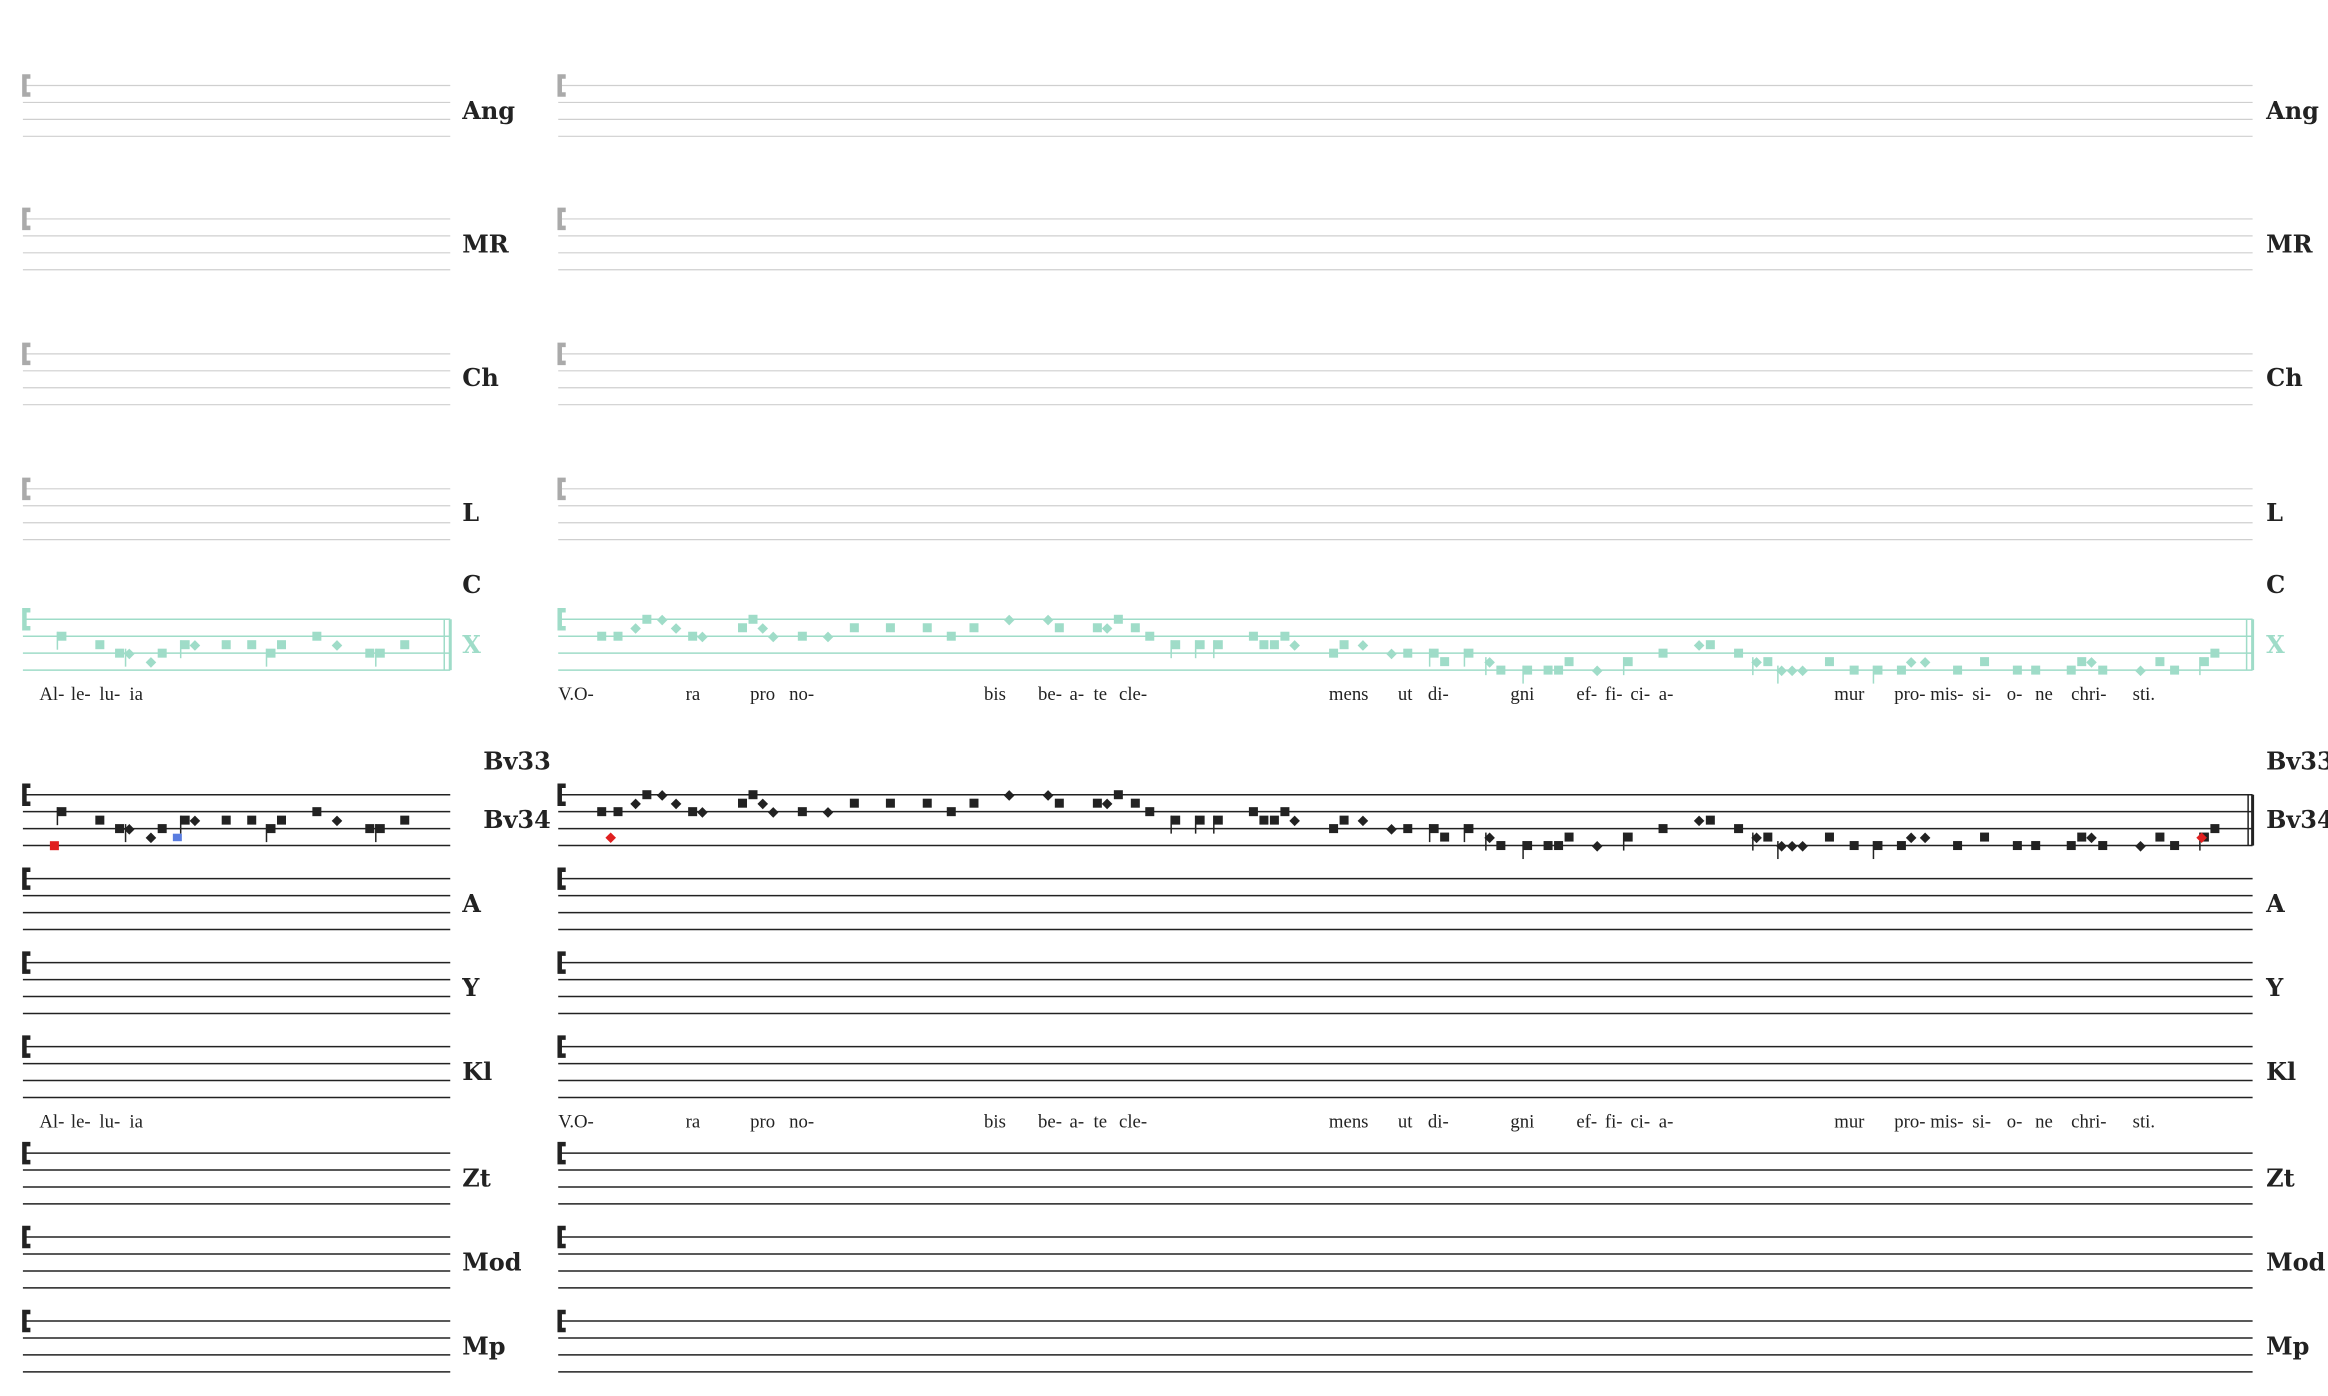 The width and height of the screenshot is (2328, 1396). What do you see at coordinates (2287, 1346) in the screenshot?
I see `staff-label: Mp` at bounding box center [2287, 1346].